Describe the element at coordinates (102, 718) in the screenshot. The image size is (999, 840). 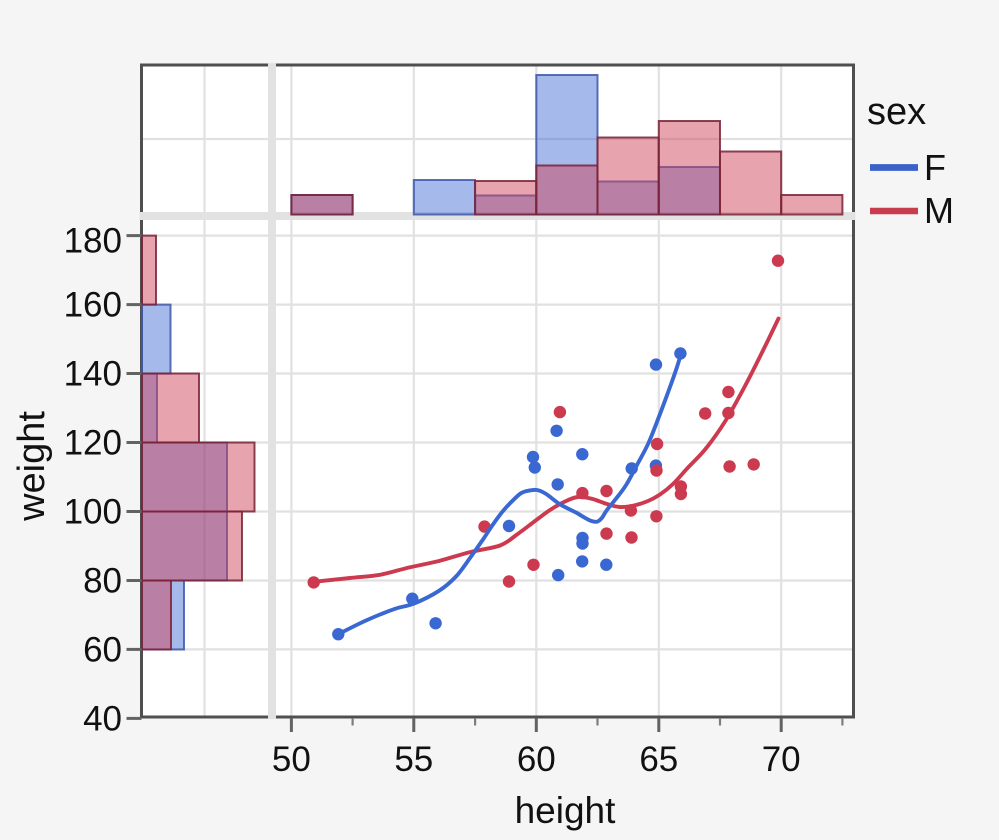
I see `svg-text: 40` at that location.